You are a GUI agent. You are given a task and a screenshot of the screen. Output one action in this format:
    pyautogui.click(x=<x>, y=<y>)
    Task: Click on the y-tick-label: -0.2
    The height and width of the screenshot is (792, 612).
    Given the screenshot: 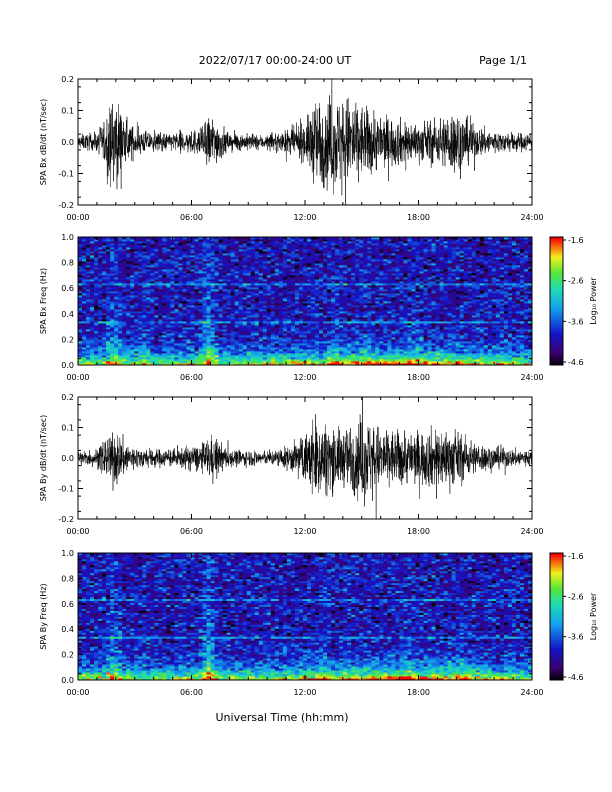 What is the action you would take?
    pyautogui.click(x=66, y=205)
    